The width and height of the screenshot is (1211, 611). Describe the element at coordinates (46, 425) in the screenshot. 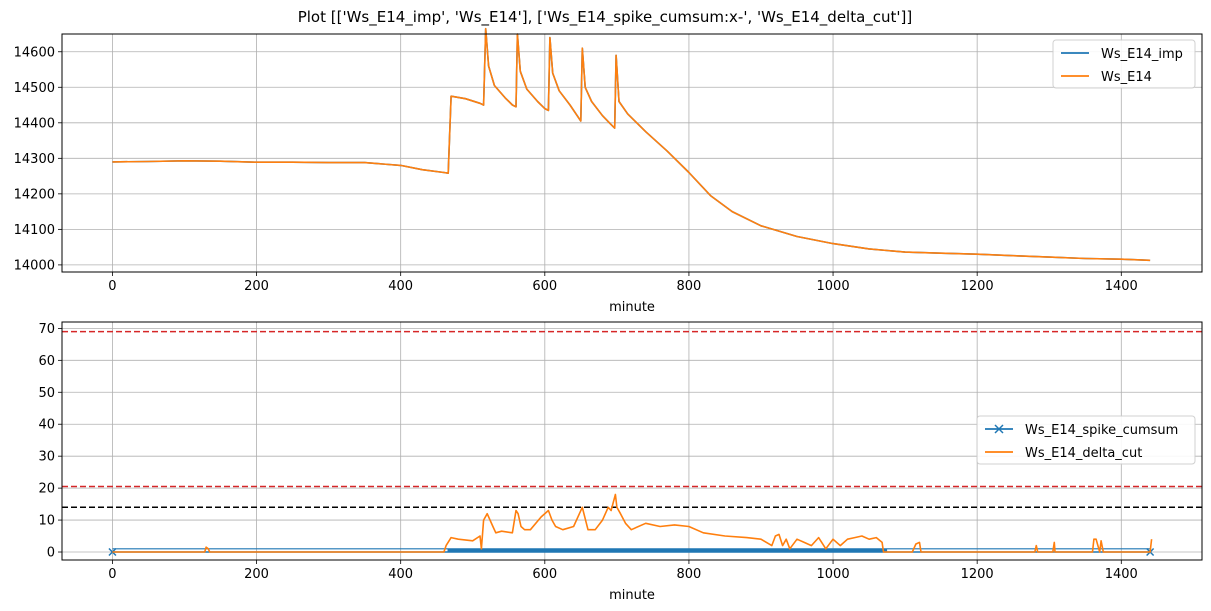

I see `y-tick-label: 40` at that location.